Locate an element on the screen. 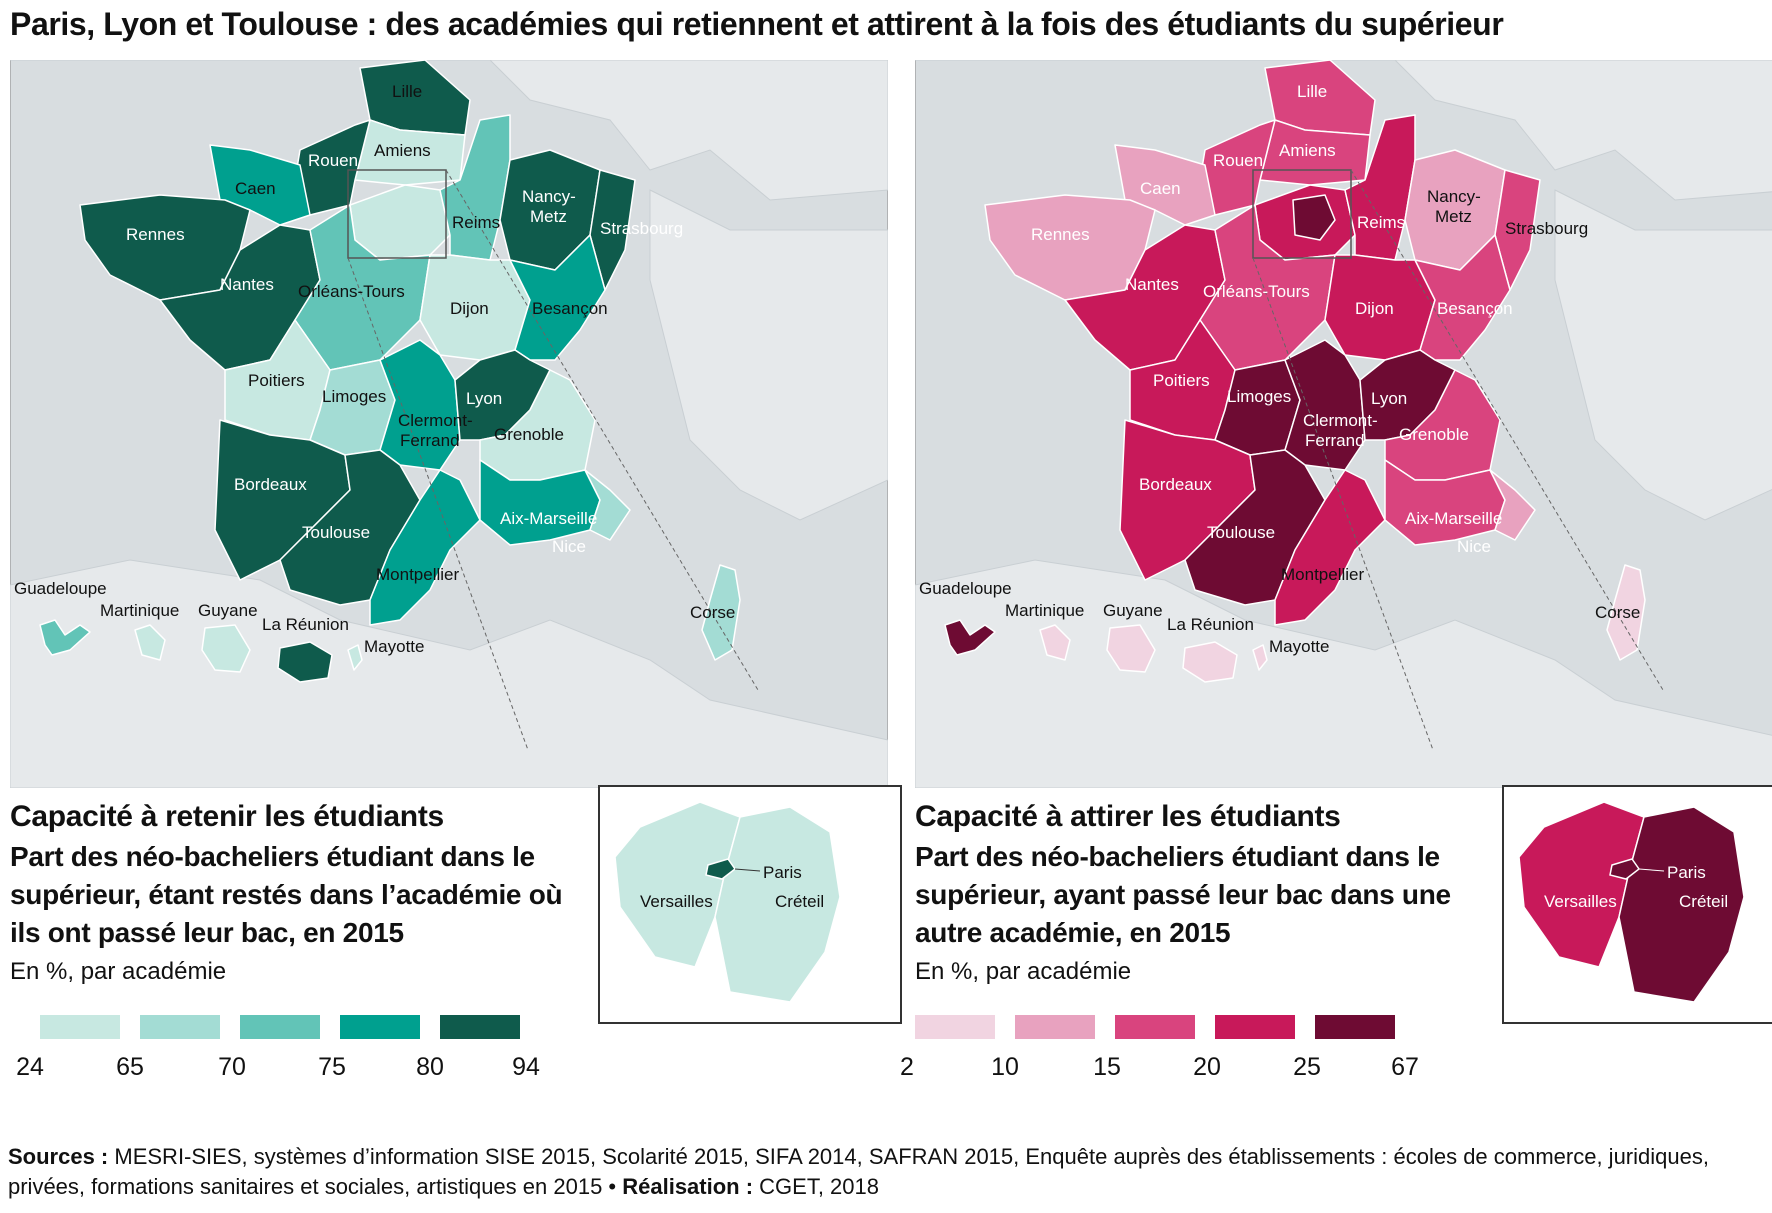  left-heading: Capacité à retenir les étudiants is located at coordinates (227, 816).